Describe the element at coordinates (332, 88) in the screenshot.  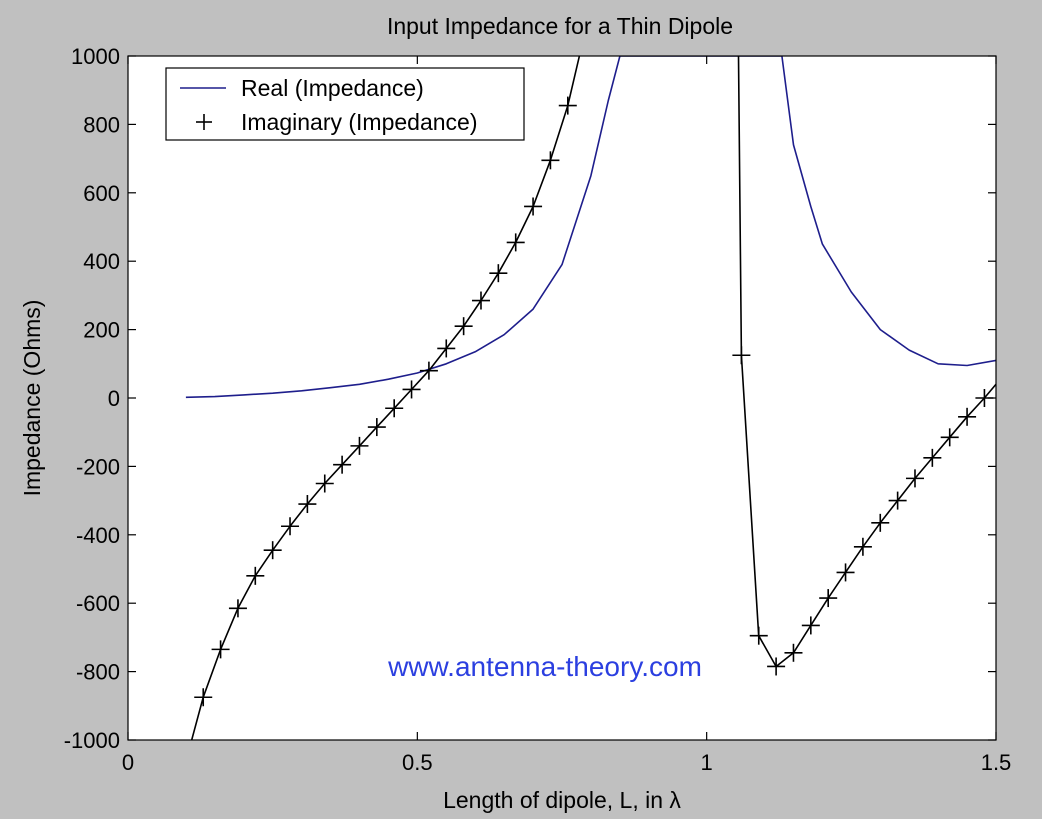
I see `legend-entry-real: Real (Impedance)` at that location.